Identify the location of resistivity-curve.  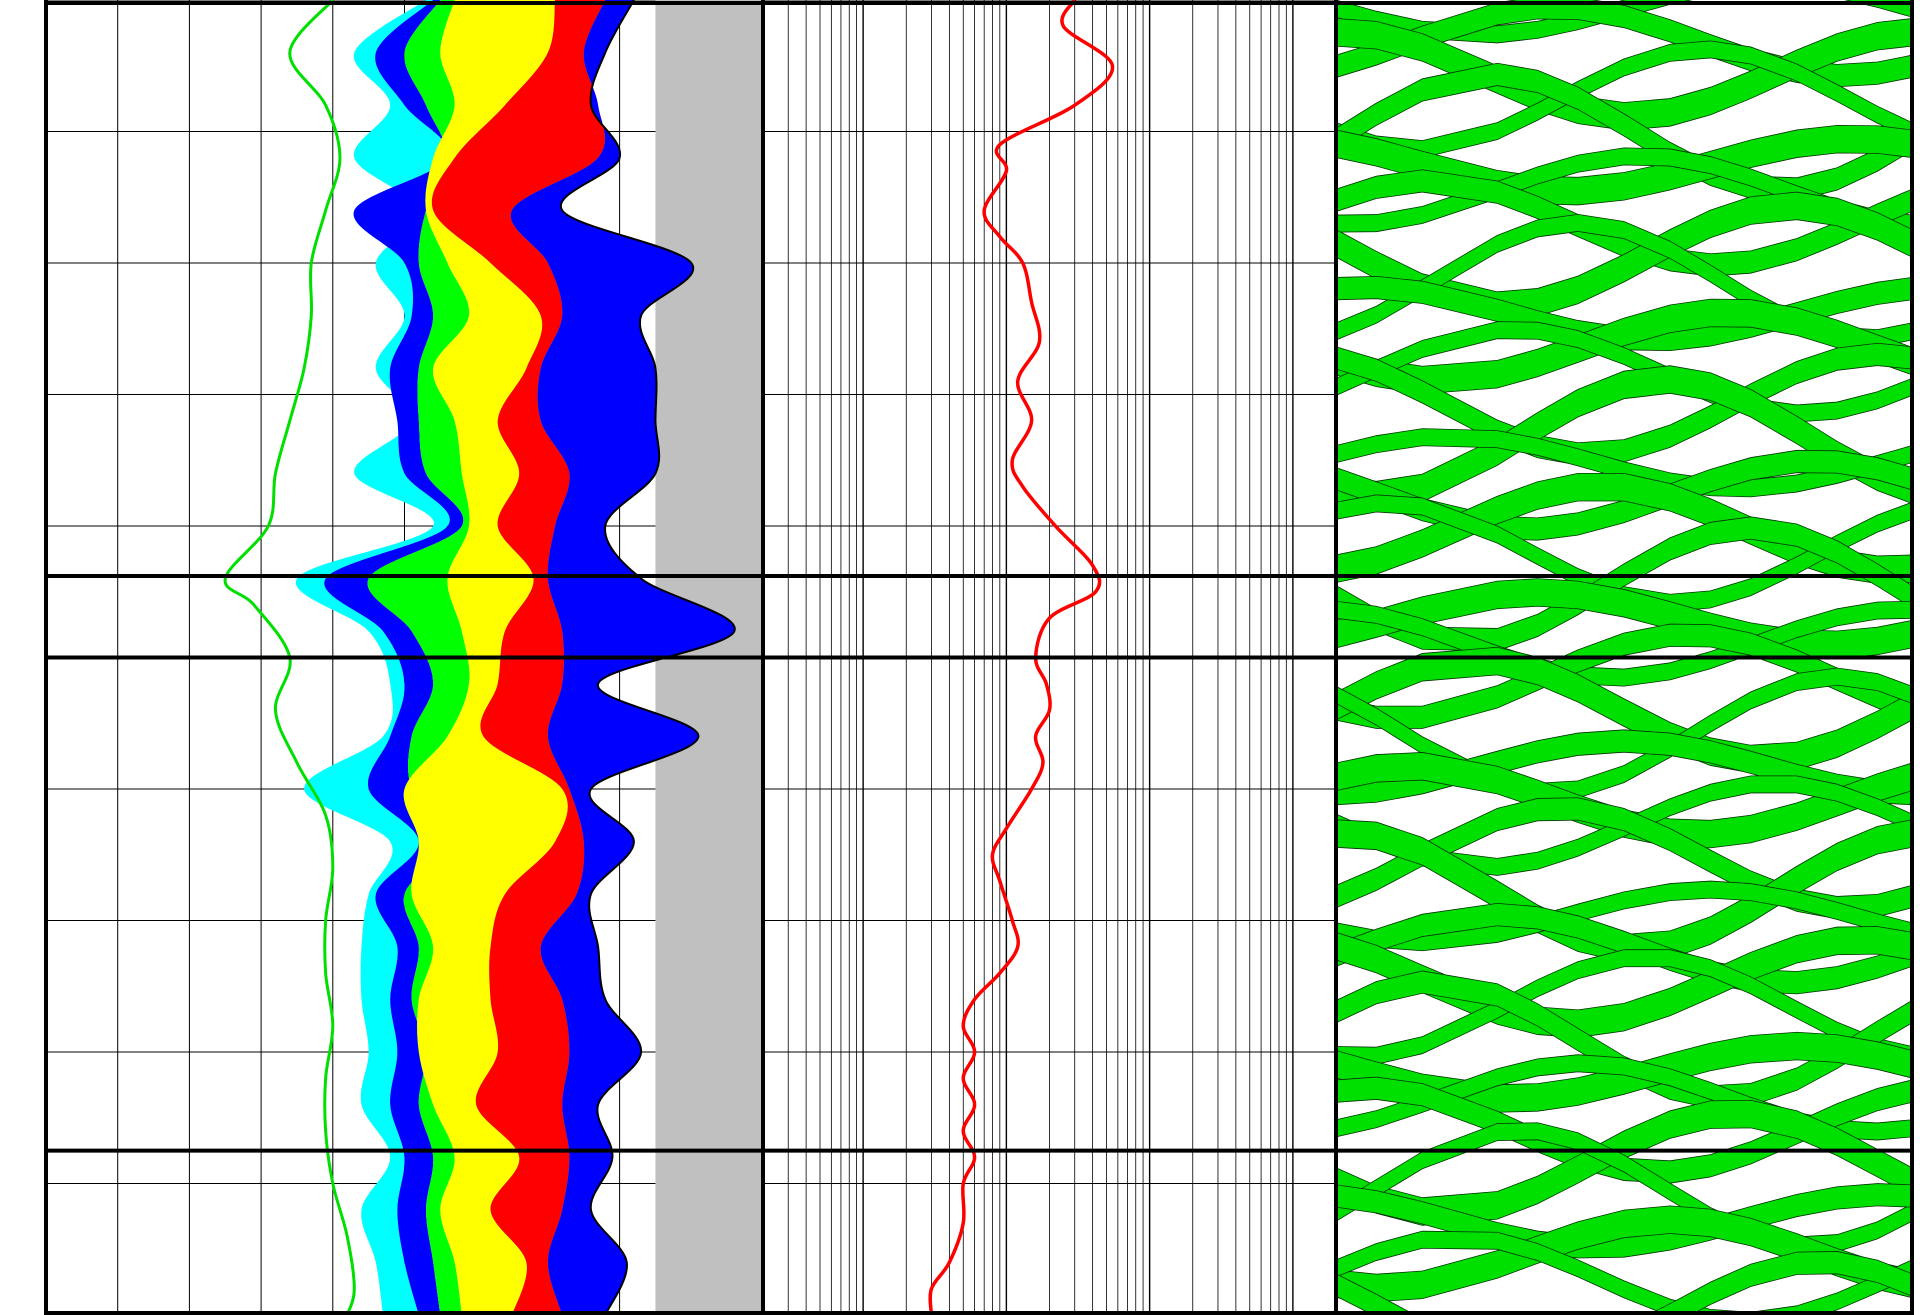
(1021, 657).